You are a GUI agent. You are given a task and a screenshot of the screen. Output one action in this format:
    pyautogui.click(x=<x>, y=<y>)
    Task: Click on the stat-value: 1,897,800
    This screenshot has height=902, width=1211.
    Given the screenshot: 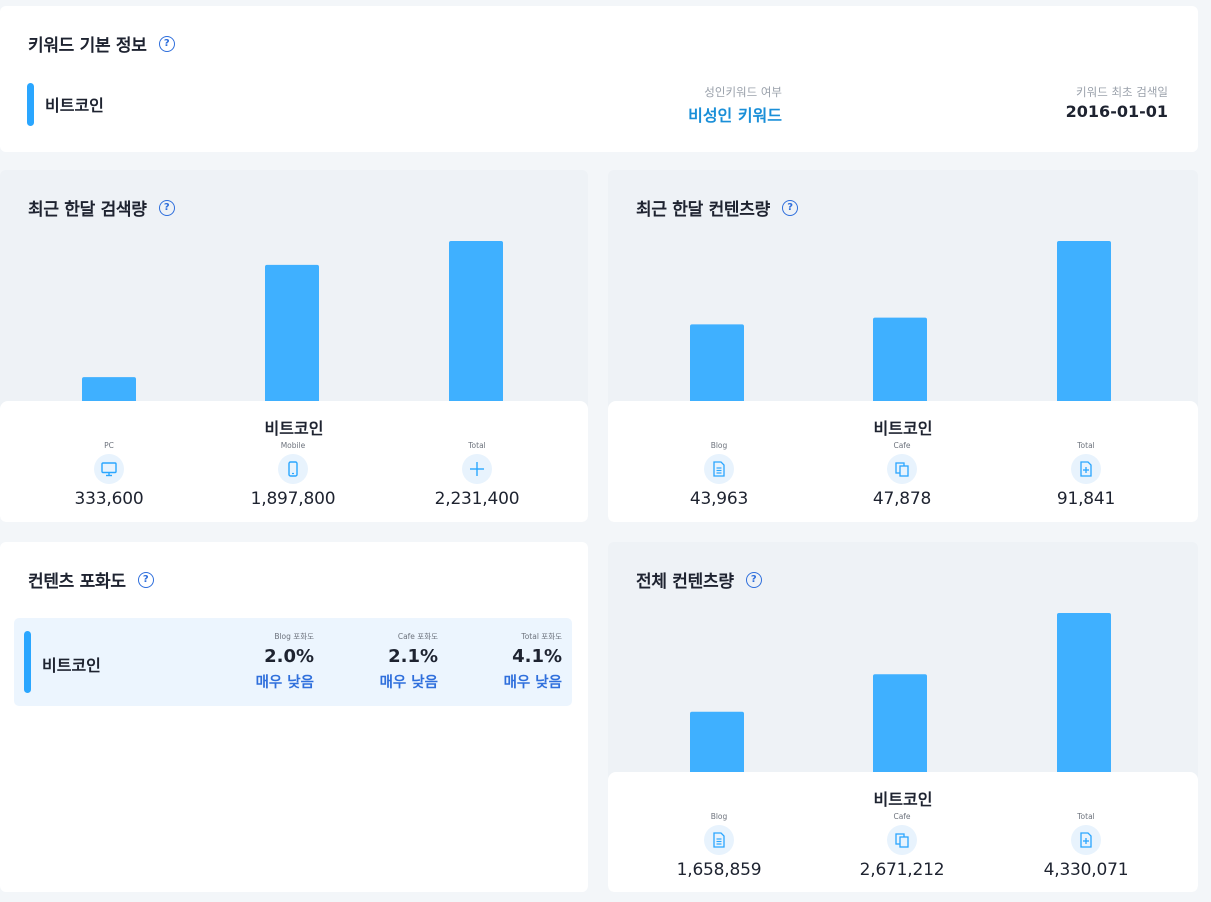 What is the action you would take?
    pyautogui.click(x=293, y=499)
    